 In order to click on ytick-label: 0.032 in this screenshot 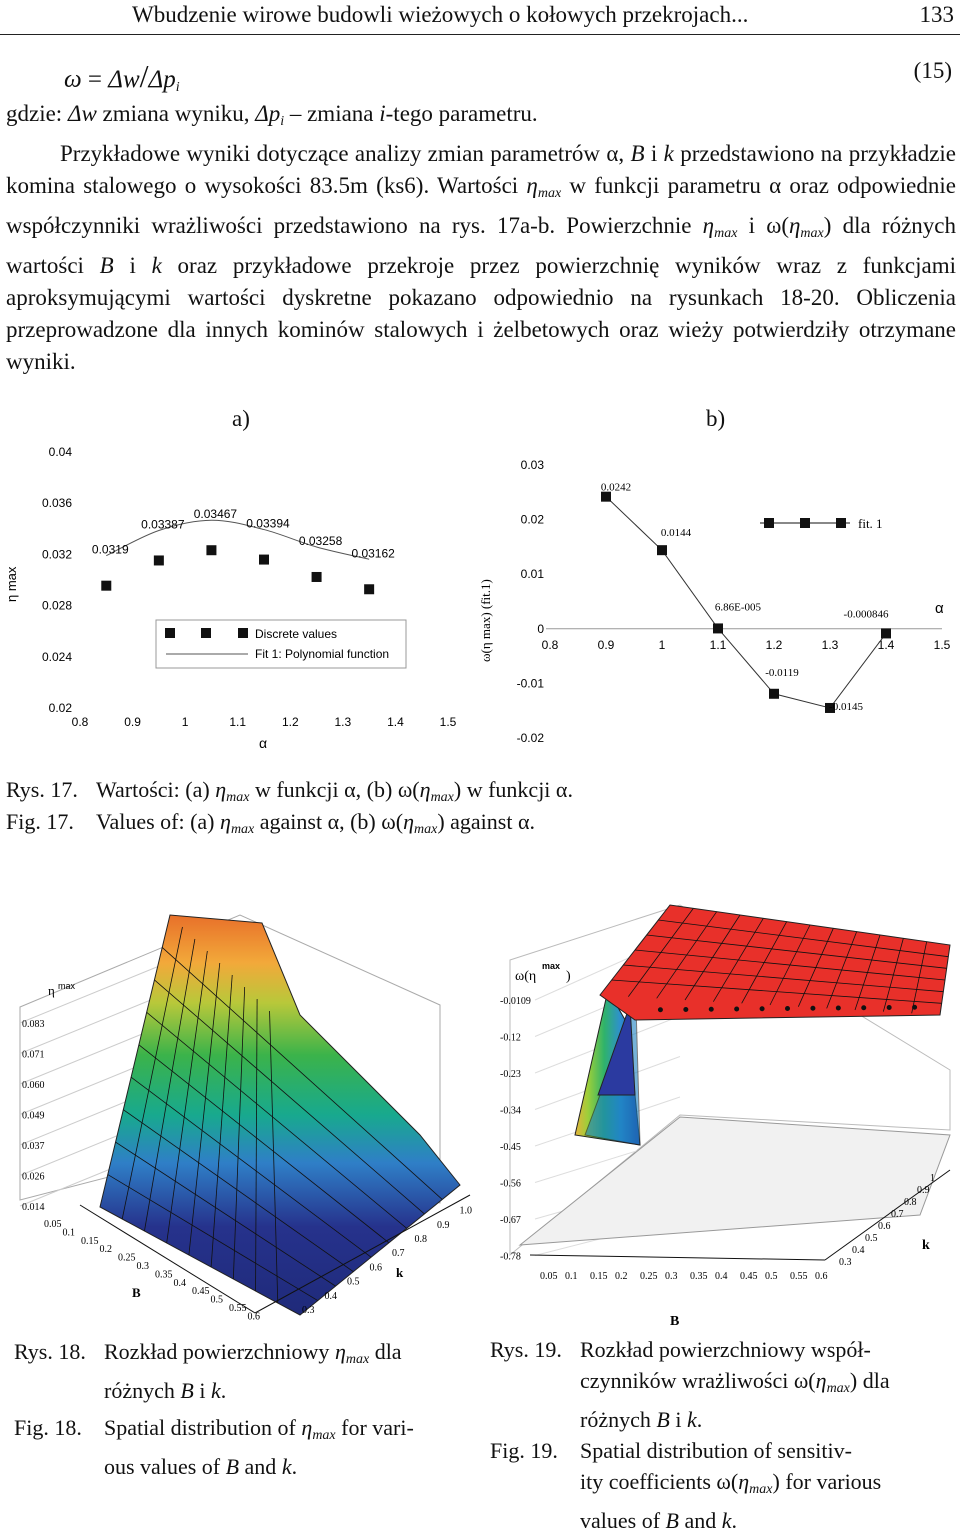, I will do `click(57, 554)`.